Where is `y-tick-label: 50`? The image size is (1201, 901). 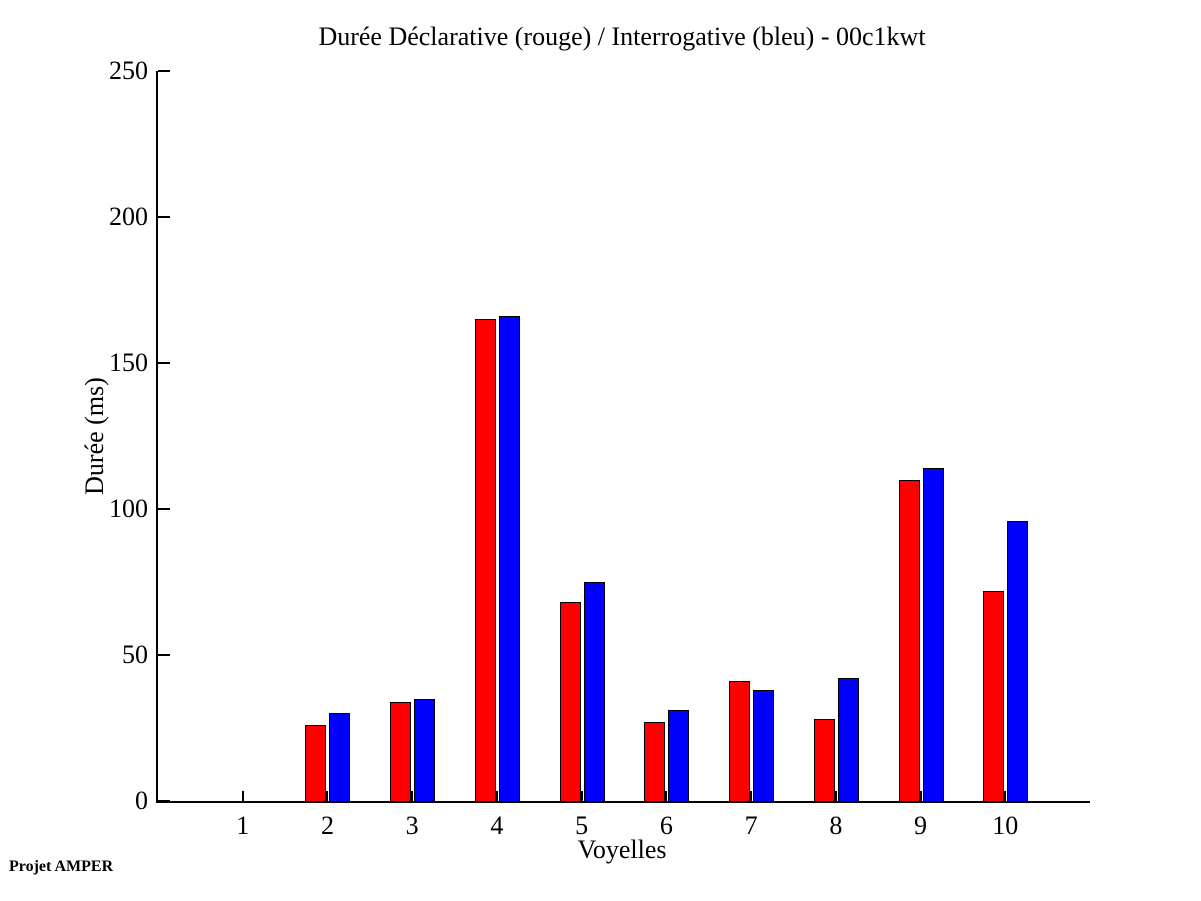
y-tick-label: 50 is located at coordinates (135, 654).